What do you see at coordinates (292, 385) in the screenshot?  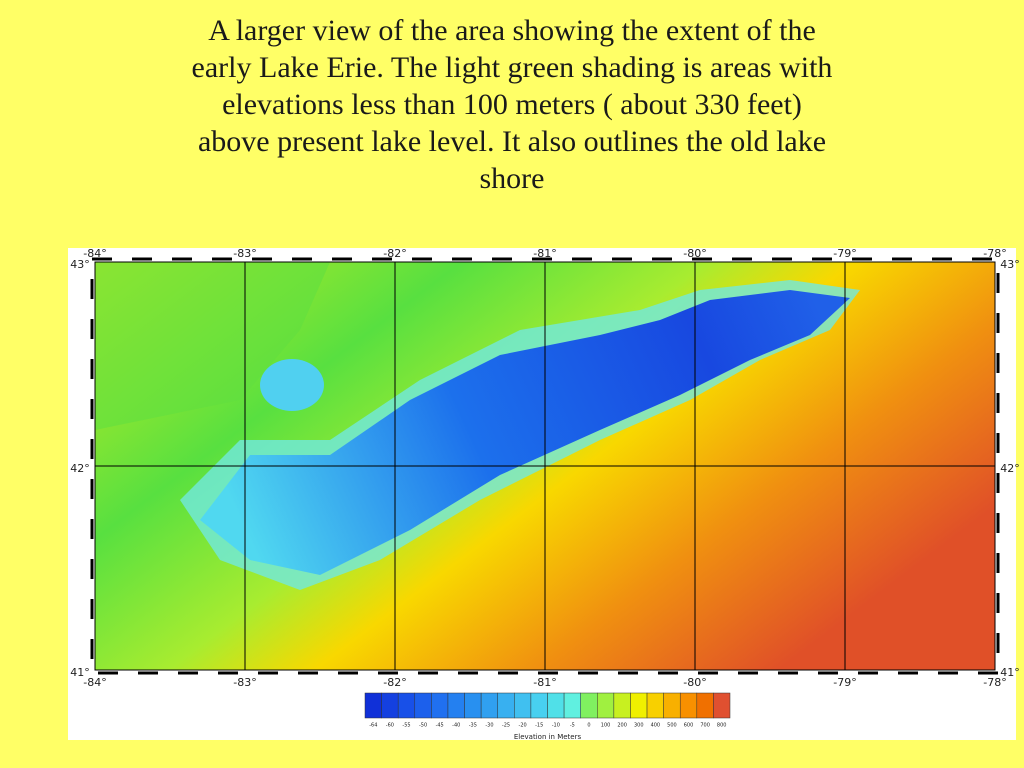 I see `lake-st-clair` at bounding box center [292, 385].